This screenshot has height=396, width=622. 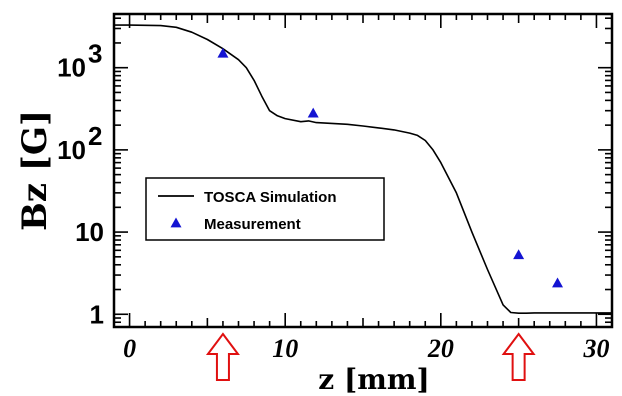 What do you see at coordinates (373, 379) in the screenshot?
I see `x-axis-label: z [mm]` at bounding box center [373, 379].